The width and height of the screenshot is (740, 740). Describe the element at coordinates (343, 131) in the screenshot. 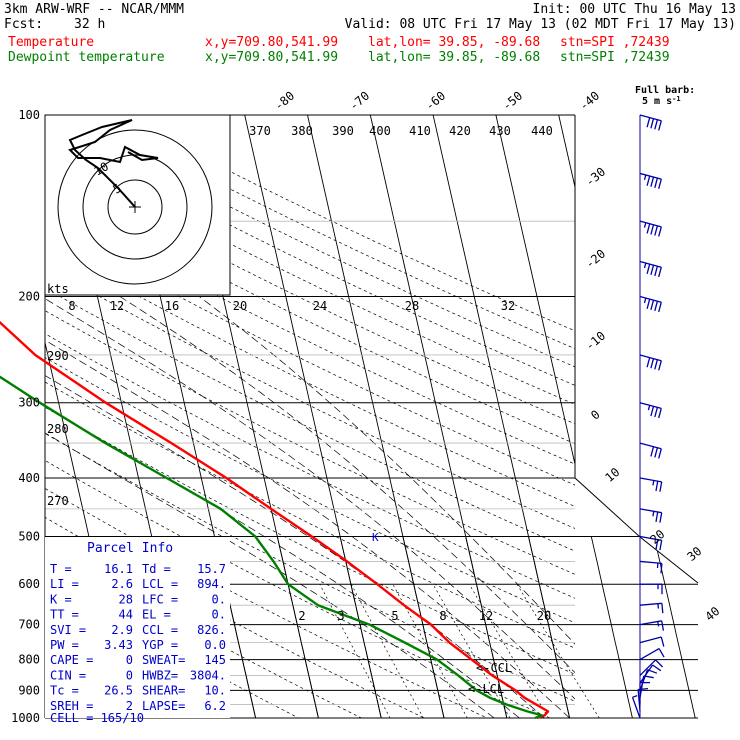

I see `theta-label: 390` at that location.